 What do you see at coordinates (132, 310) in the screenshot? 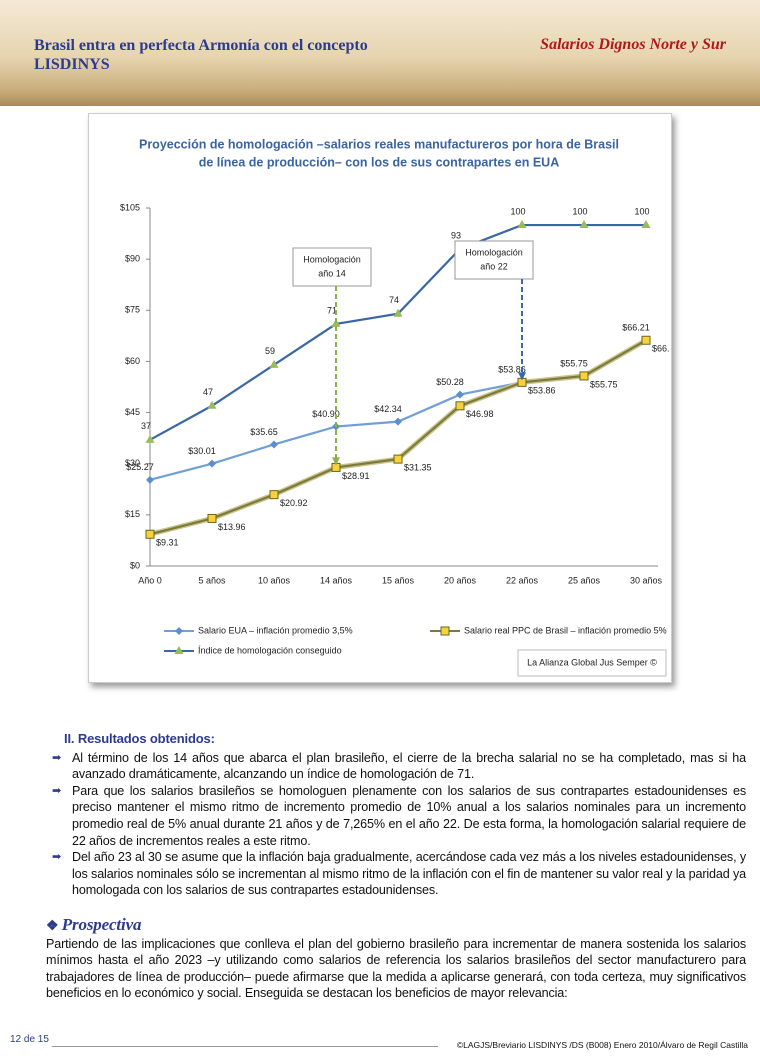
I see `y-tick-label: $75` at bounding box center [132, 310].